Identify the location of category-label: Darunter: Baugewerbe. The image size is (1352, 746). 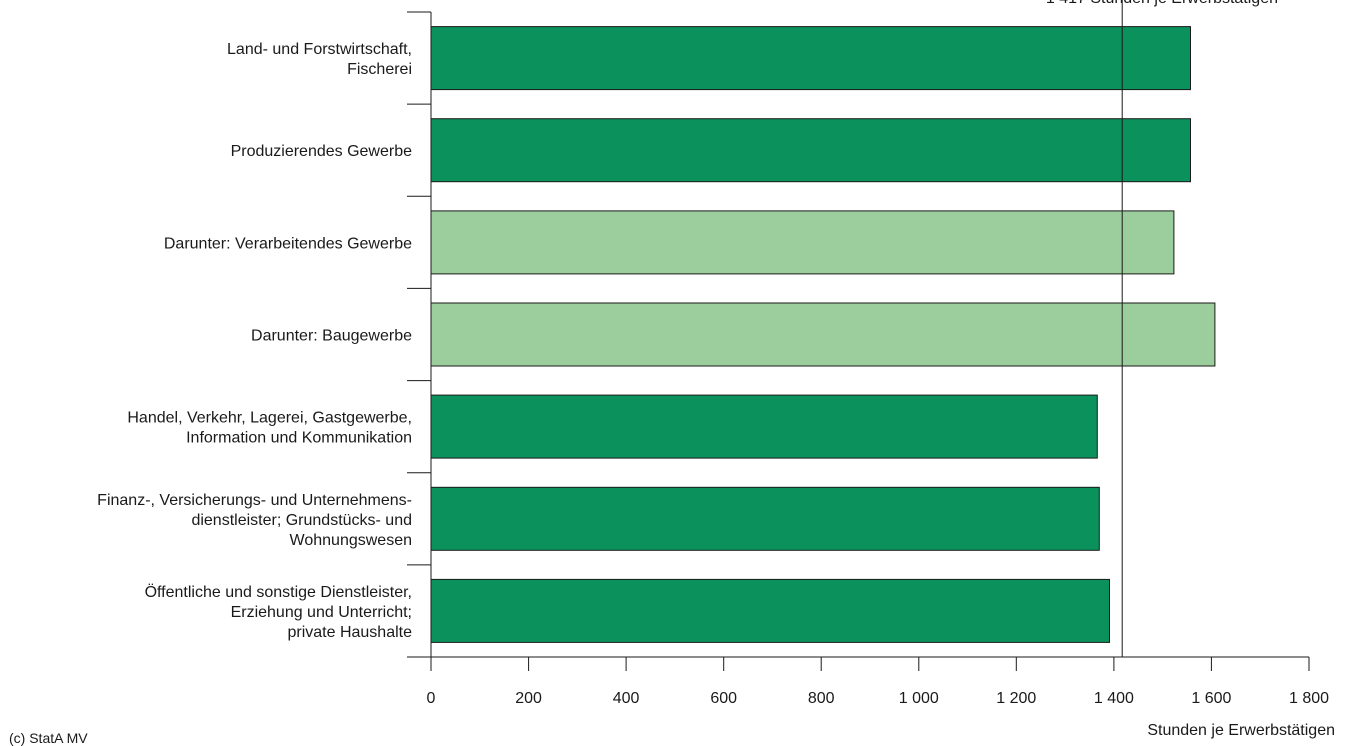
(331, 336).